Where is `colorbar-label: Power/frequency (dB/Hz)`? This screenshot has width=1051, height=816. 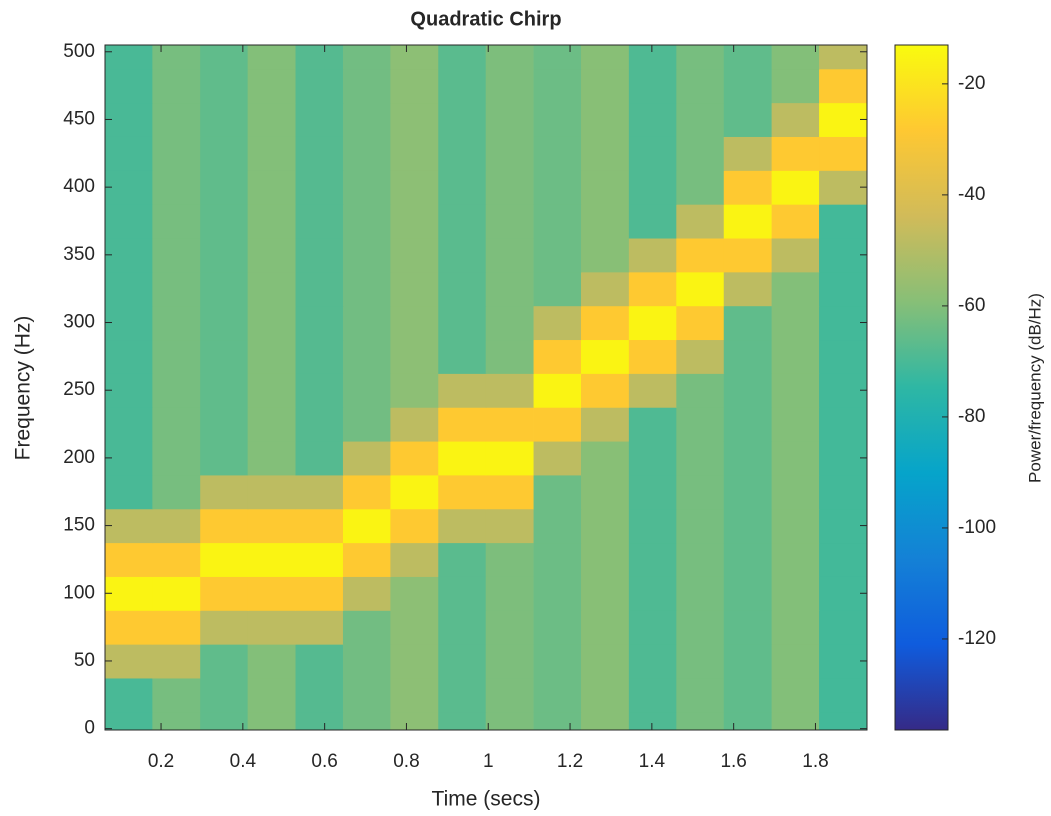 colorbar-label: Power/frequency (dB/Hz) is located at coordinates (1034, 388).